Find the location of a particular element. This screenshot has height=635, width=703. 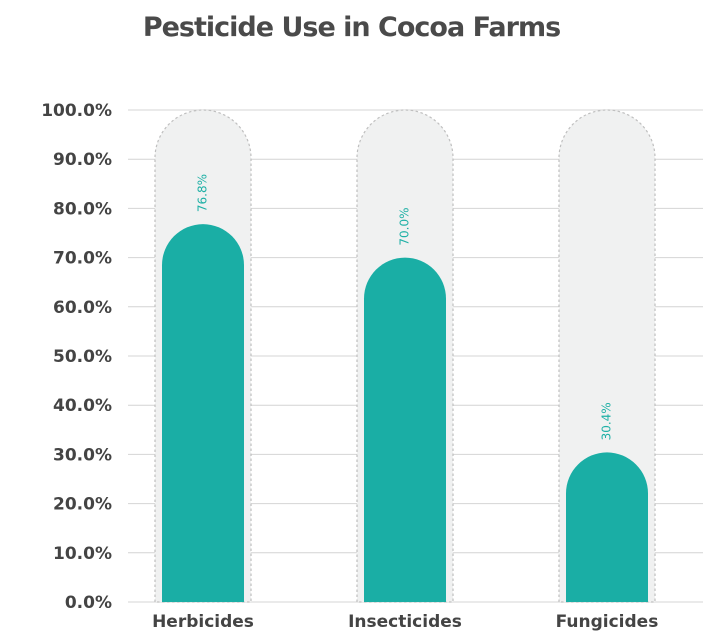

data-label: 70.0% is located at coordinates (405, 226).